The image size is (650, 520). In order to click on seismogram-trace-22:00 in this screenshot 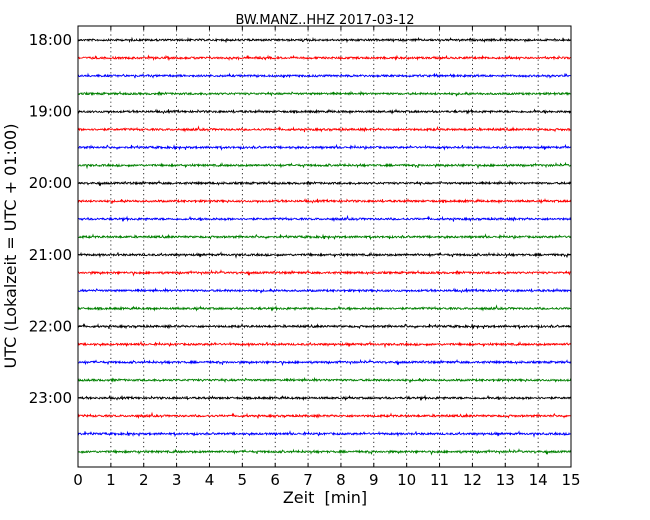, I will do `click(324, 326)`.